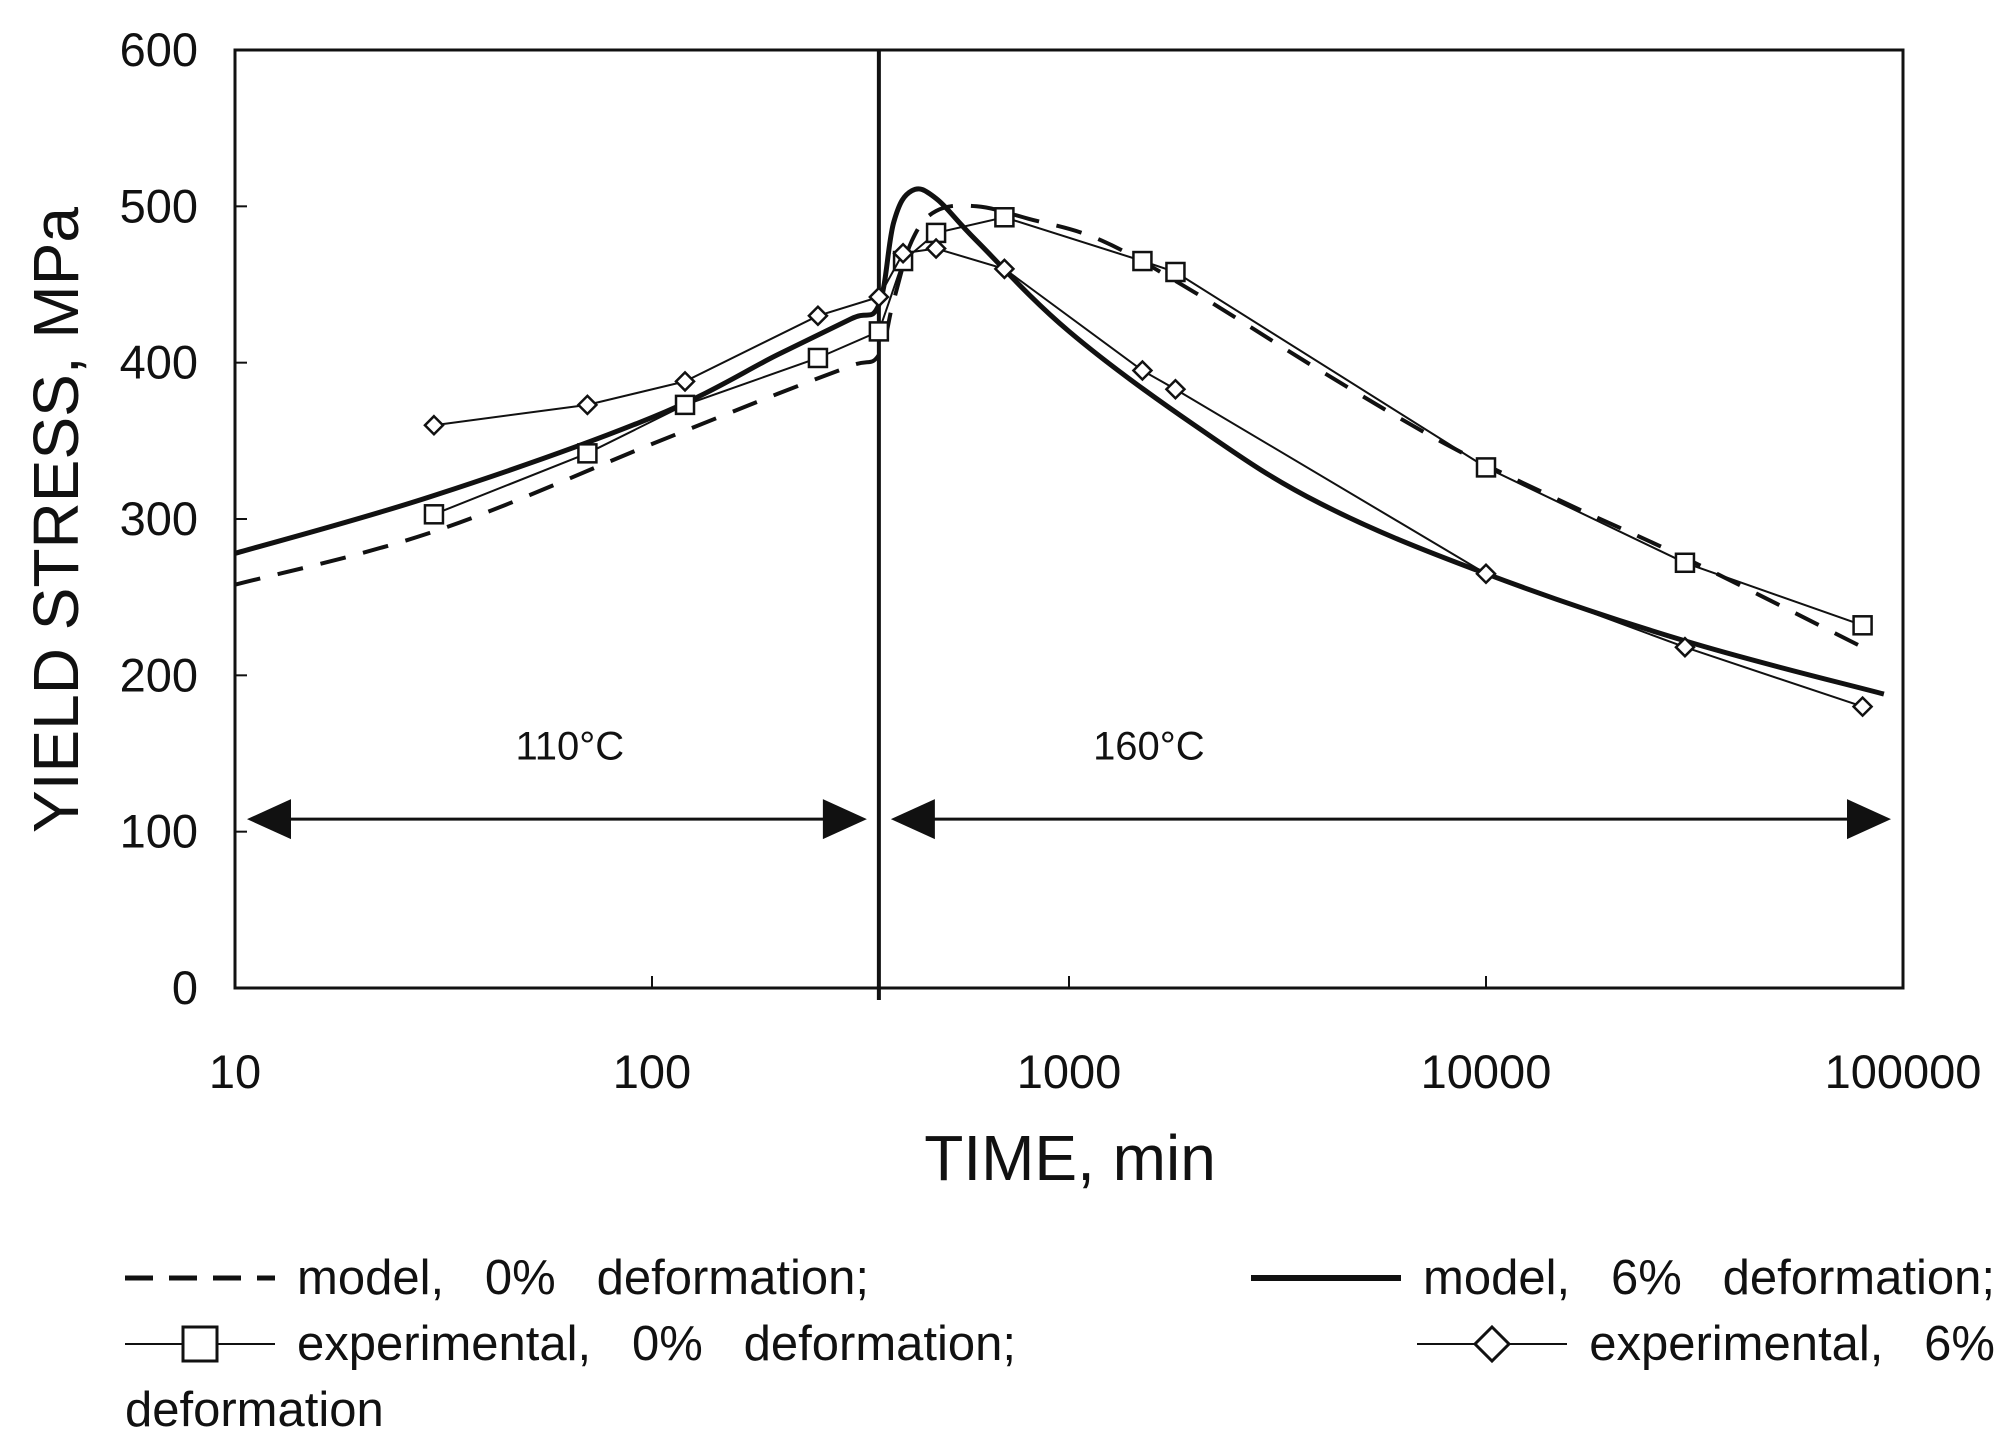 The height and width of the screenshot is (1452, 2001). What do you see at coordinates (159, 205) in the screenshot?
I see `y-tick-label-5: 500` at bounding box center [159, 205].